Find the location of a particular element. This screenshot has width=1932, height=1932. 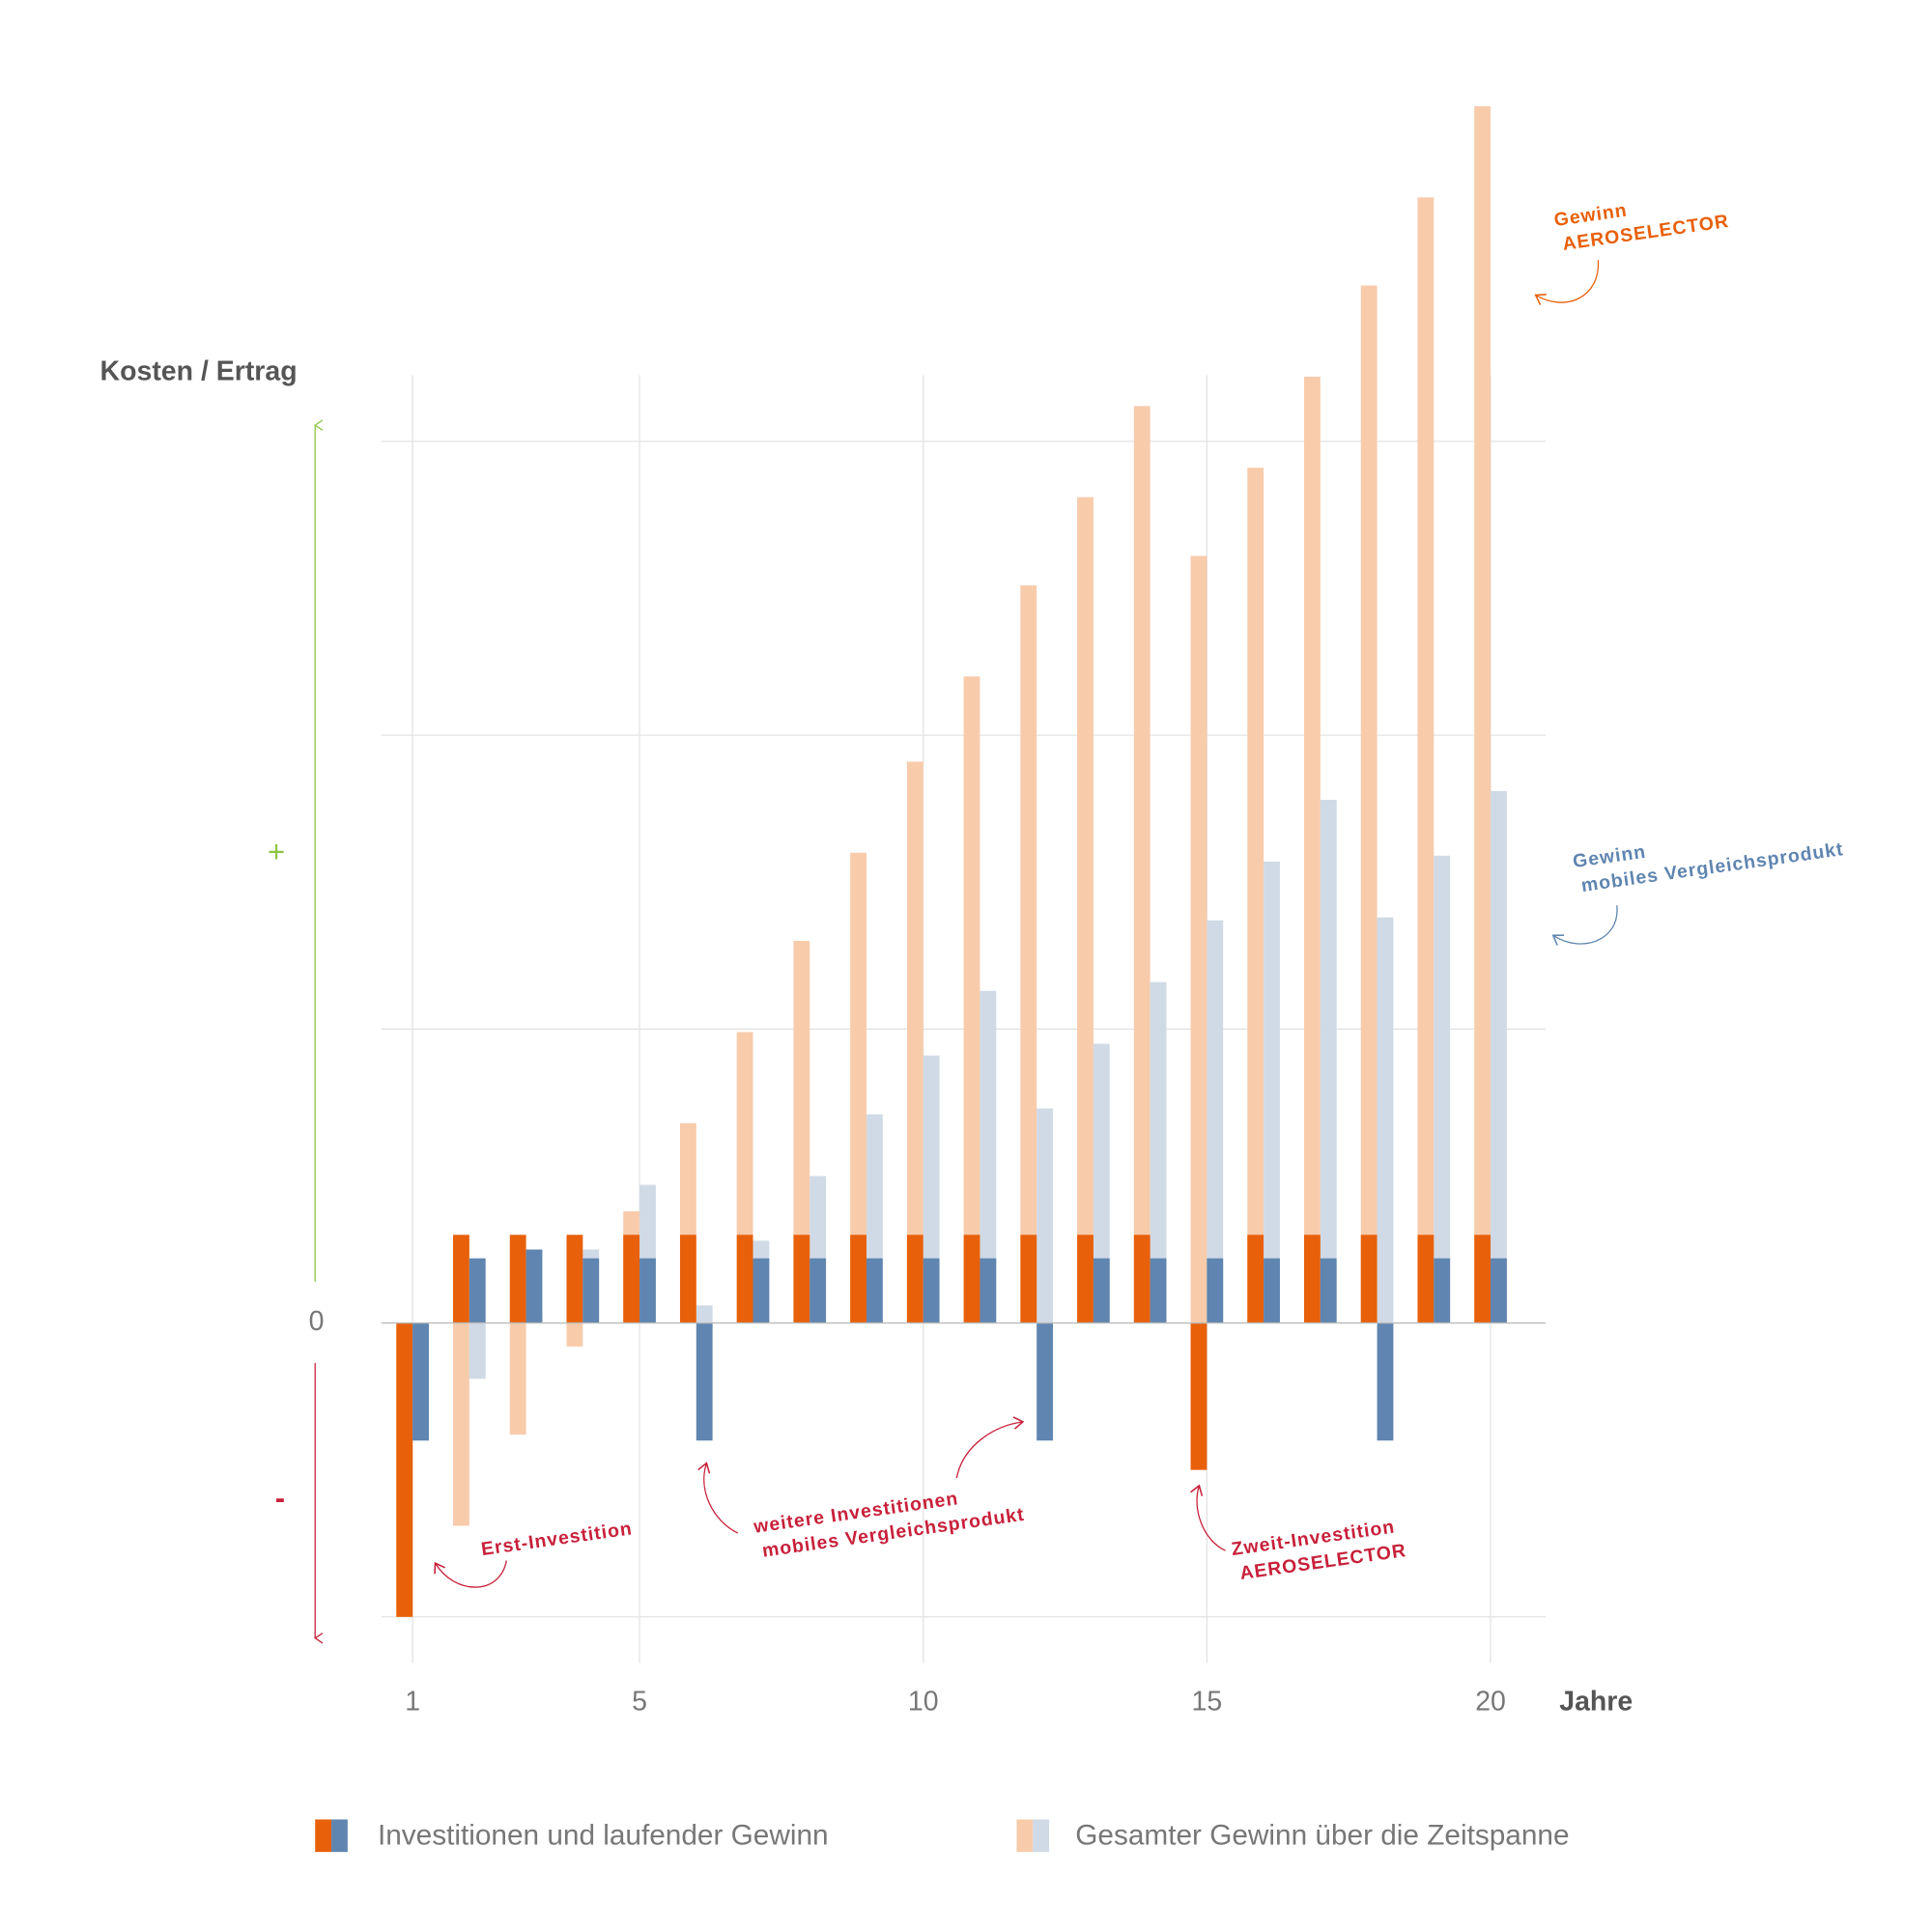

plus-label: + is located at coordinates (276, 851).